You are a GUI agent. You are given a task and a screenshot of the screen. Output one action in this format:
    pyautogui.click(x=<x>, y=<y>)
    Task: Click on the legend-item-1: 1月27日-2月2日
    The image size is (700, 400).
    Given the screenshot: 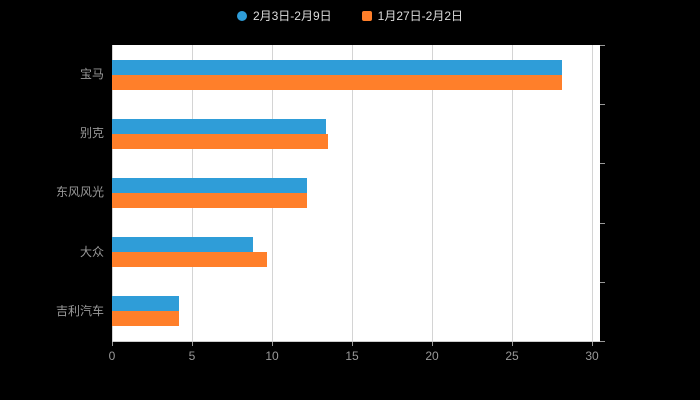 What is the action you would take?
    pyautogui.click(x=412, y=15)
    